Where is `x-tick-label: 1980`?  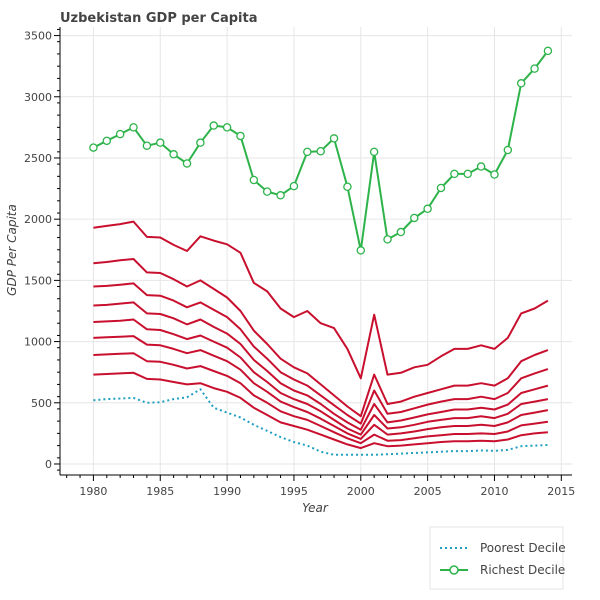
x-tick-label: 1980 is located at coordinates (93, 491).